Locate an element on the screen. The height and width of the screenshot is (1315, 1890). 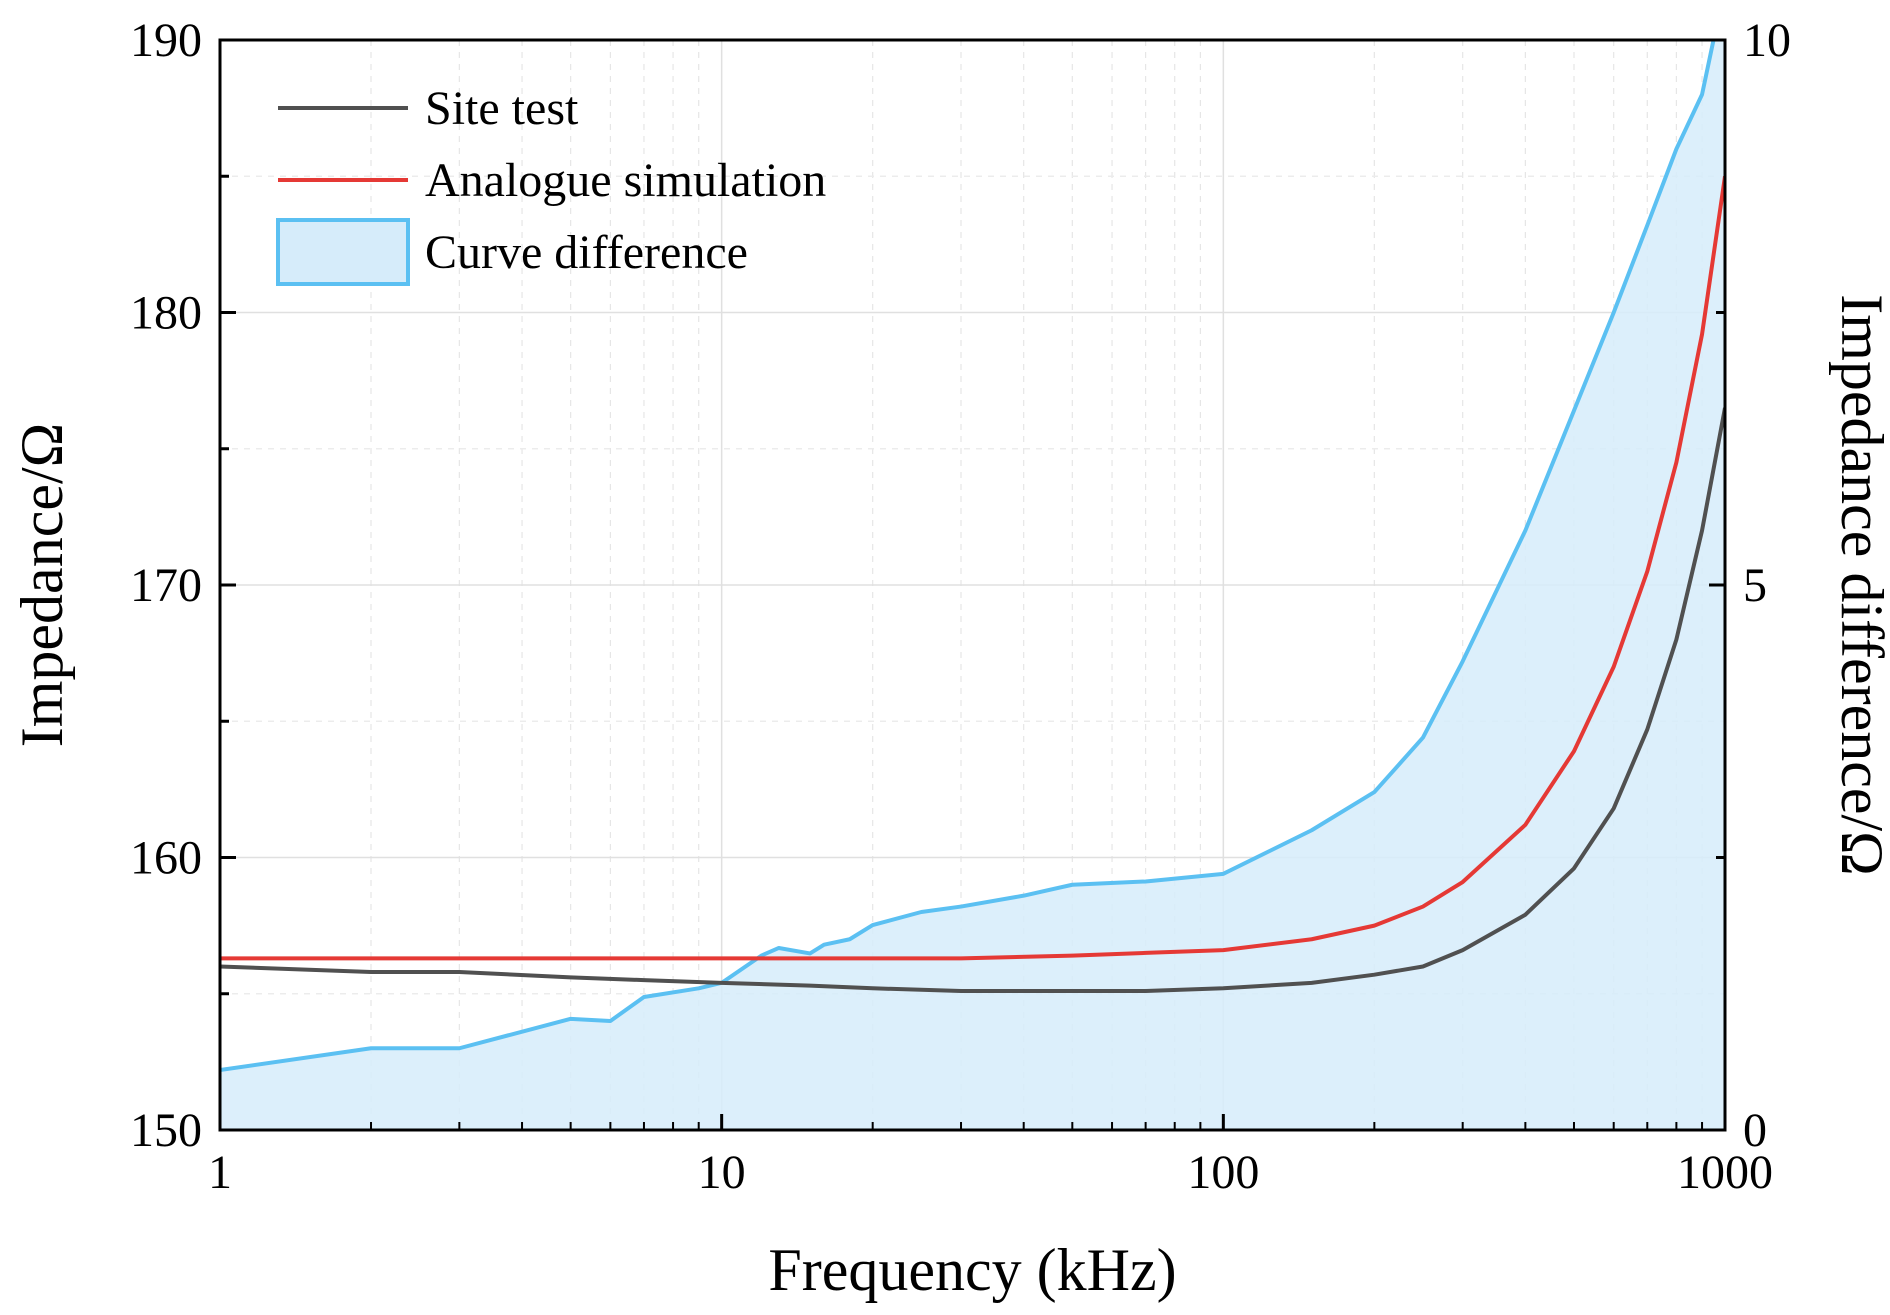
y-tick-label: 150 is located at coordinates (166, 1130).